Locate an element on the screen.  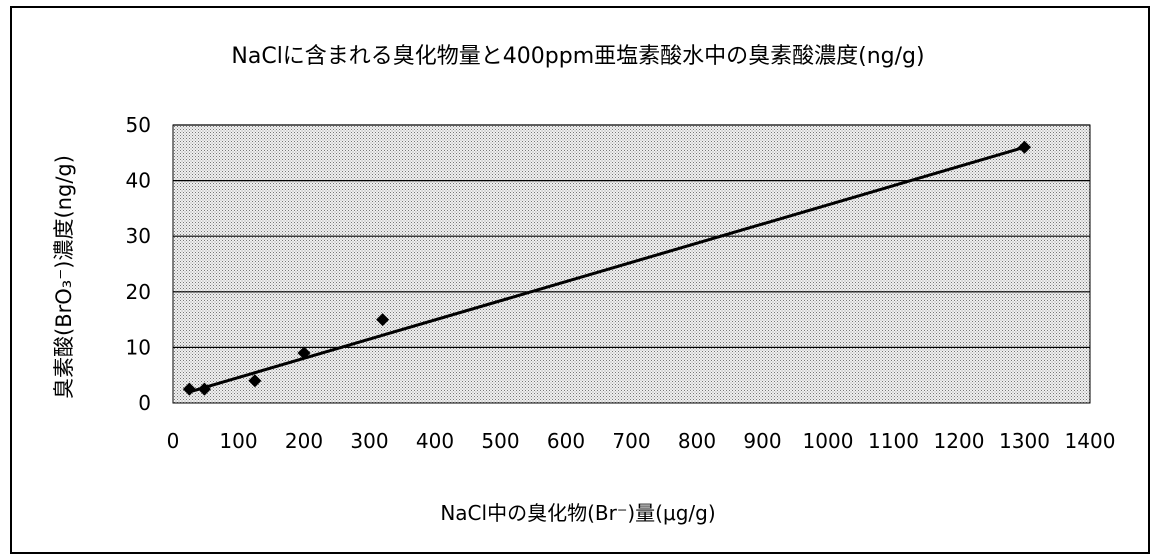
y-tick-labels: 0 10 20 30 40 50 is located at coordinates (138, 264).